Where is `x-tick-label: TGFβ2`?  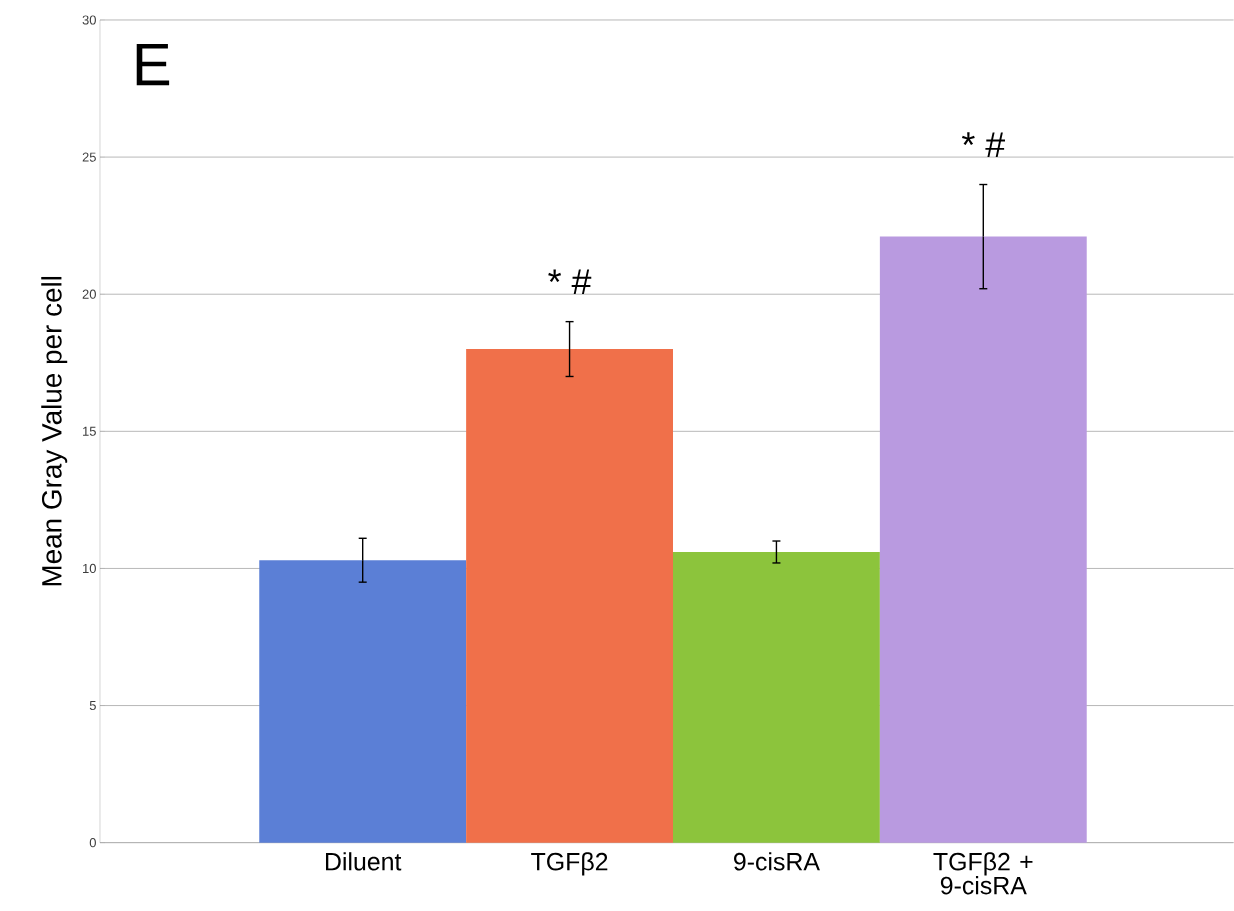 x-tick-label: TGFβ2 is located at coordinates (569, 864).